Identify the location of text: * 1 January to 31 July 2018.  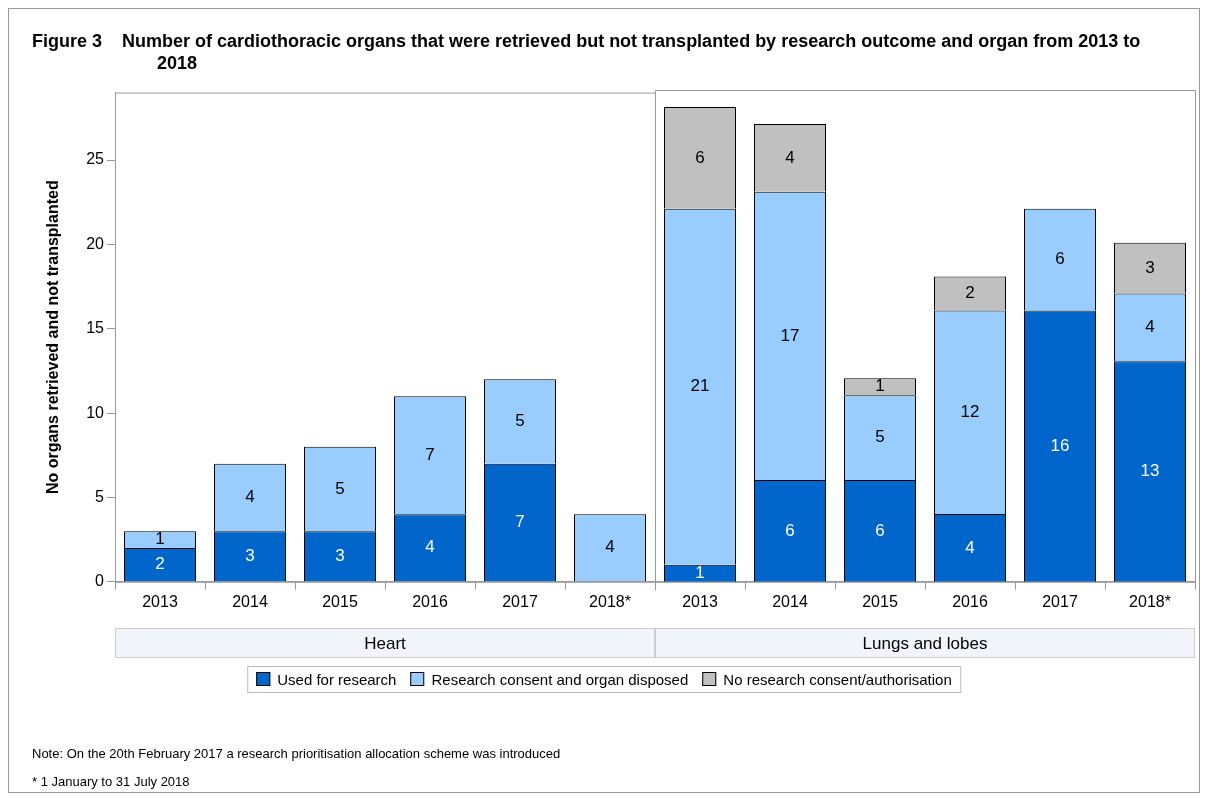
(111, 782).